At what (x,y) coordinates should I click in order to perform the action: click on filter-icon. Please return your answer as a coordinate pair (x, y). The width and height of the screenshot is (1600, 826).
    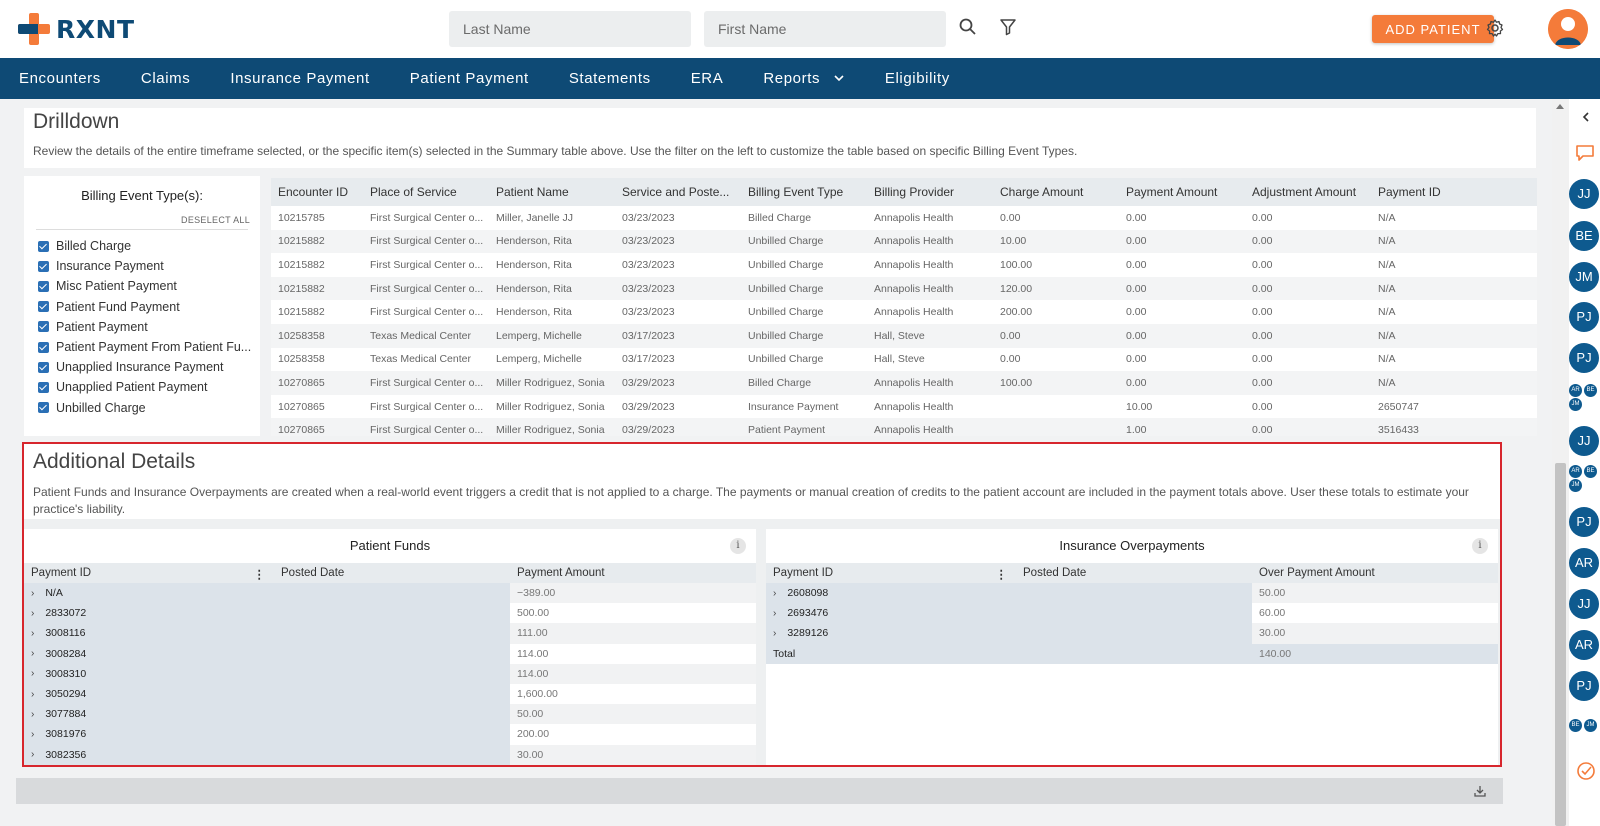
    Looking at the image, I should click on (1008, 27).